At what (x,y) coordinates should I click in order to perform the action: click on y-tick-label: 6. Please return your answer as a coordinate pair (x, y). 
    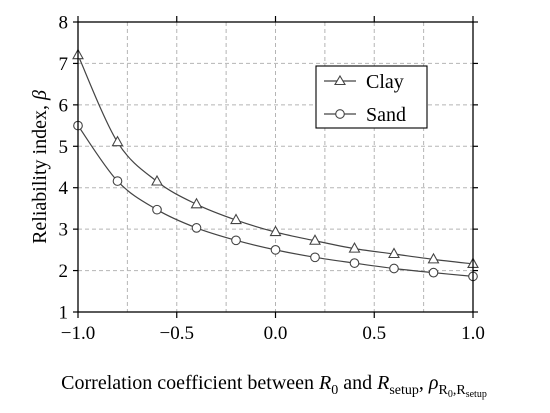
    Looking at the image, I should click on (64, 105).